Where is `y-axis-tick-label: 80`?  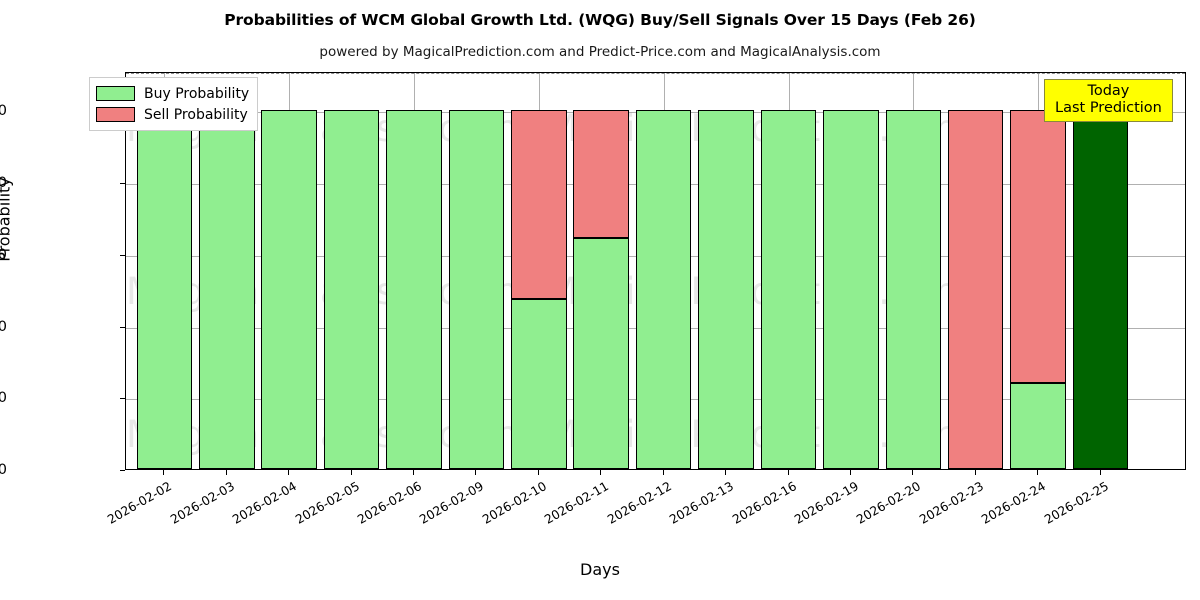 y-axis-tick-label: 80 is located at coordinates (3, 183).